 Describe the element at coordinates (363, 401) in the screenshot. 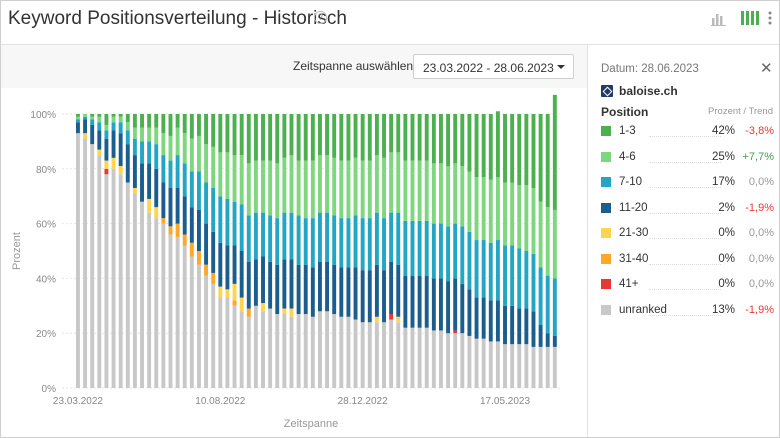

I see `x-tick-label: 28.12.2022` at that location.